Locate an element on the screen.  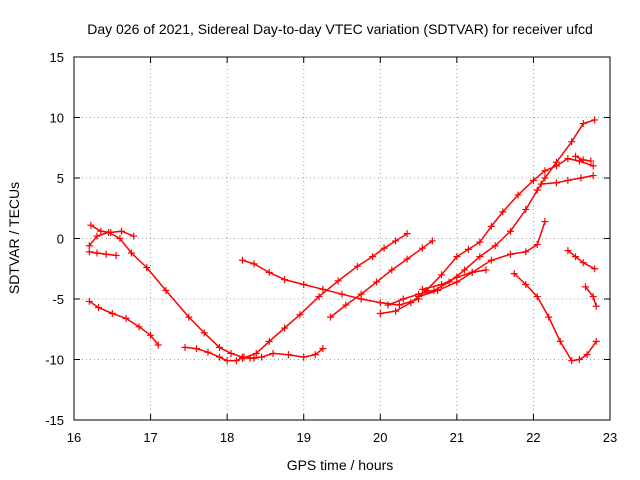
x-tick-labels: 16 17 18 19 20 21 22 23 is located at coordinates (342, 437).